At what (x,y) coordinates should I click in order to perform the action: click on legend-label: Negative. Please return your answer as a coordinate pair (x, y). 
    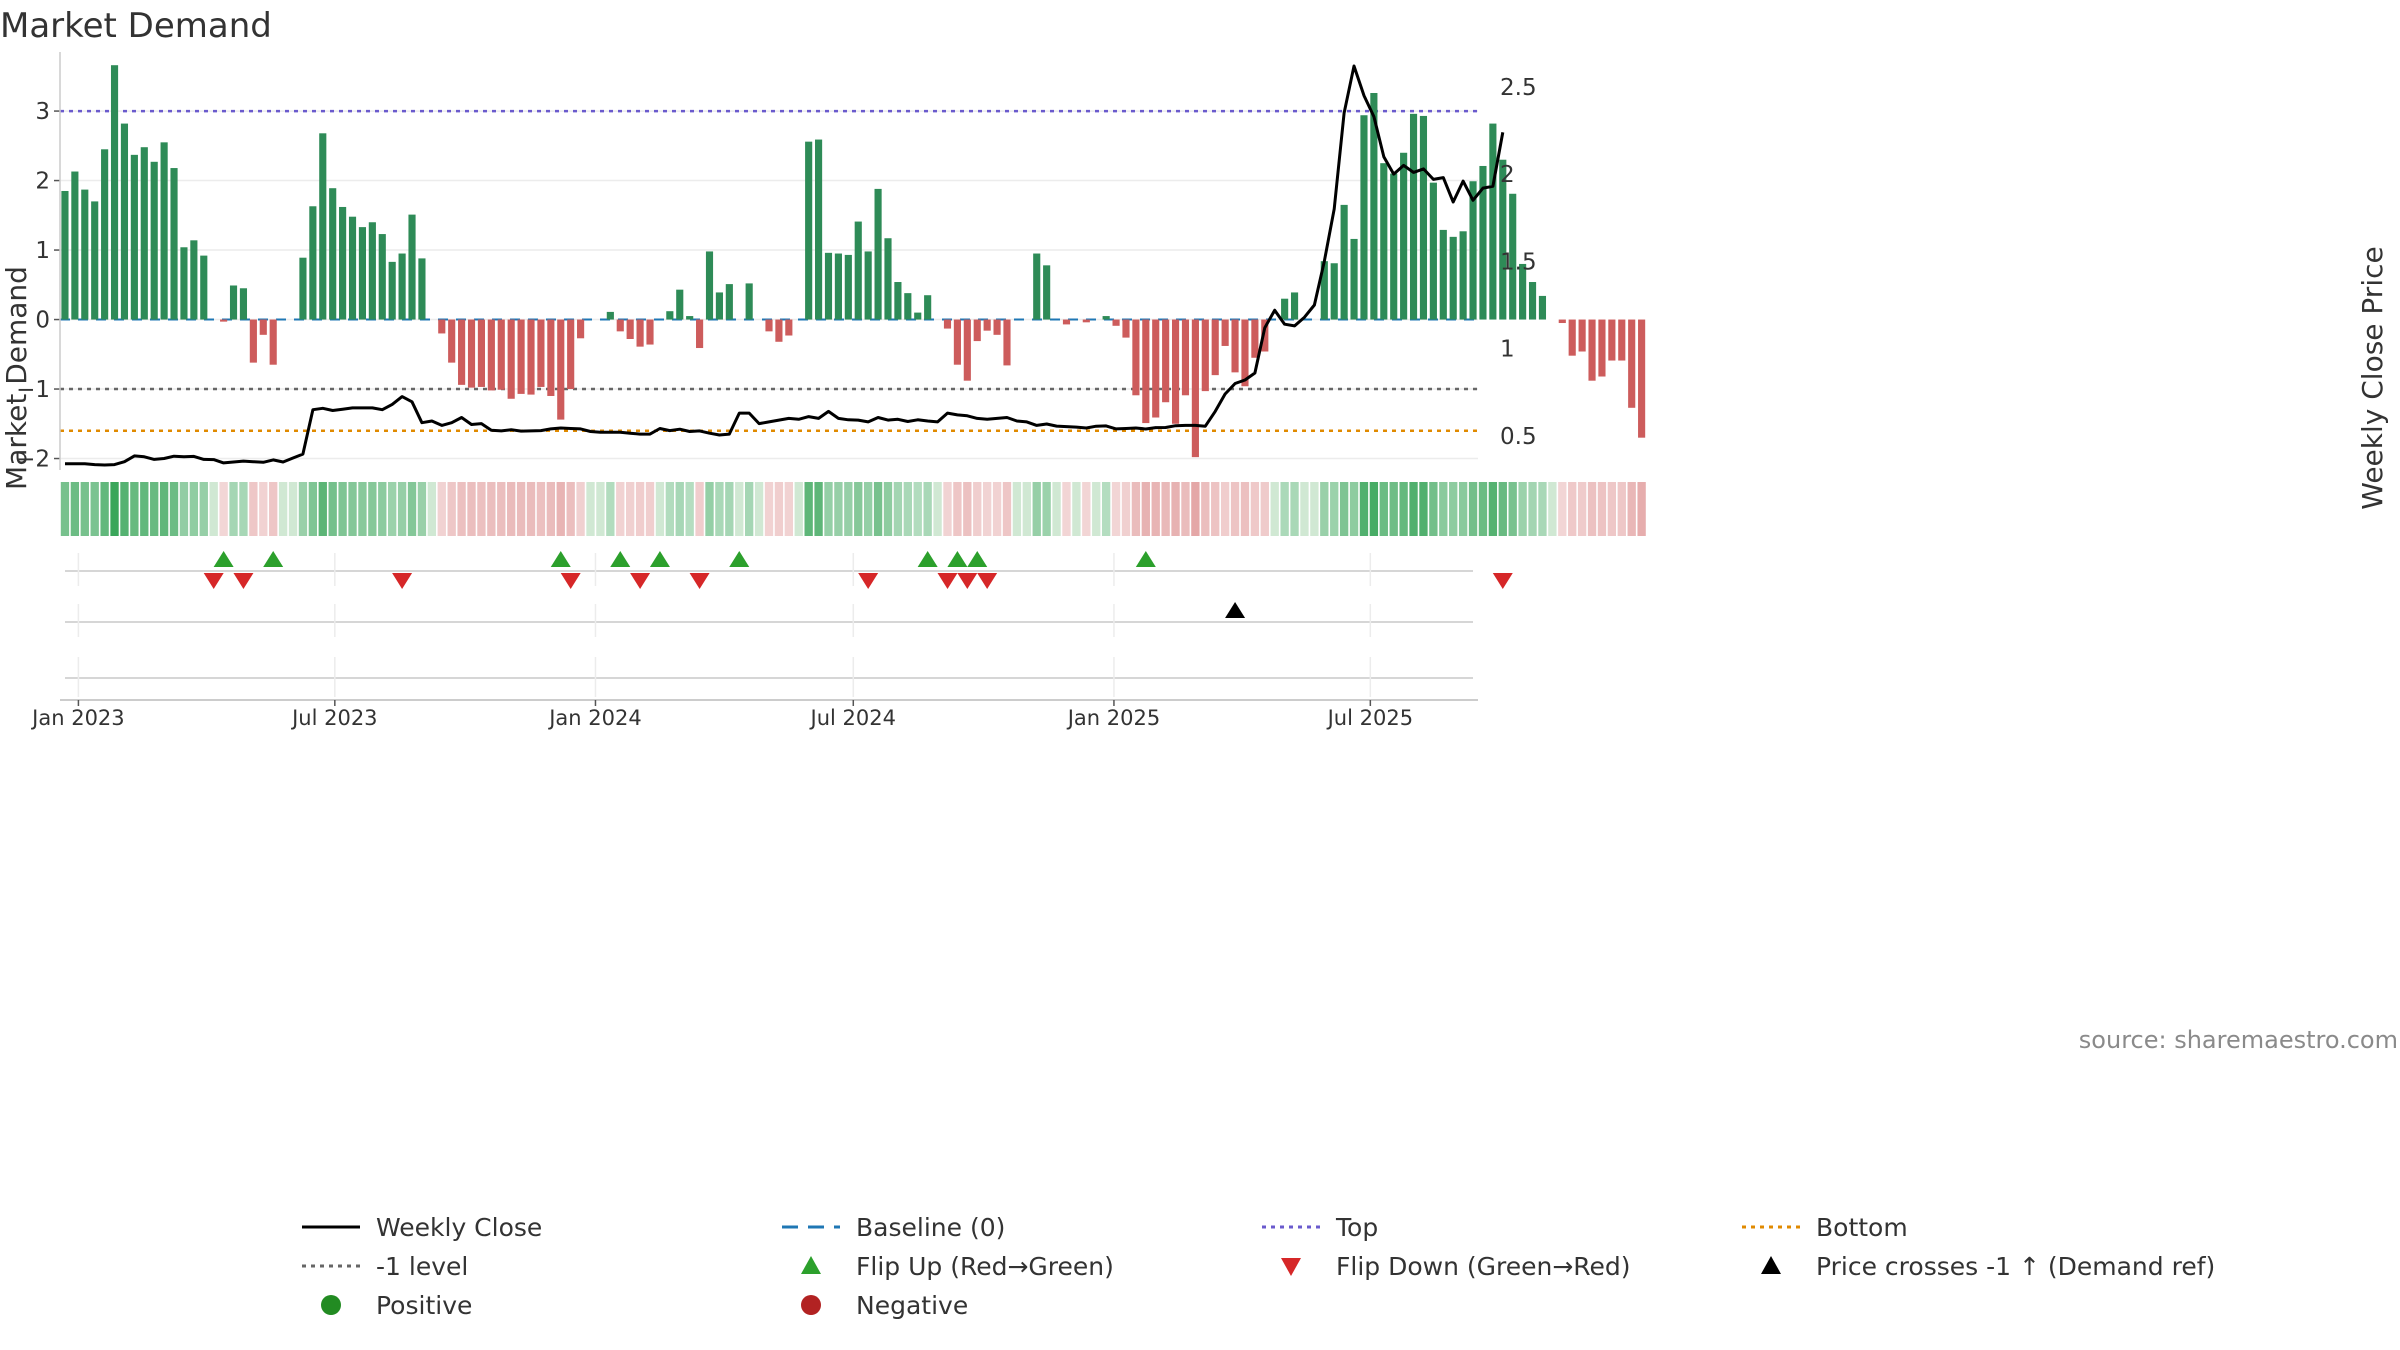
    Looking at the image, I should click on (912, 1305).